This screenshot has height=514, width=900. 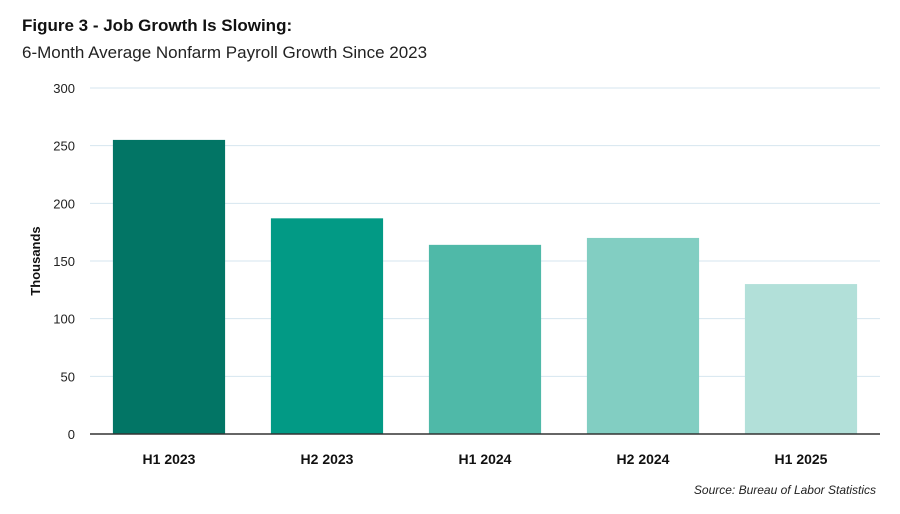 I want to click on y-axis-ticks: 0 50 100 150 200 250 300, so click(x=64, y=261).